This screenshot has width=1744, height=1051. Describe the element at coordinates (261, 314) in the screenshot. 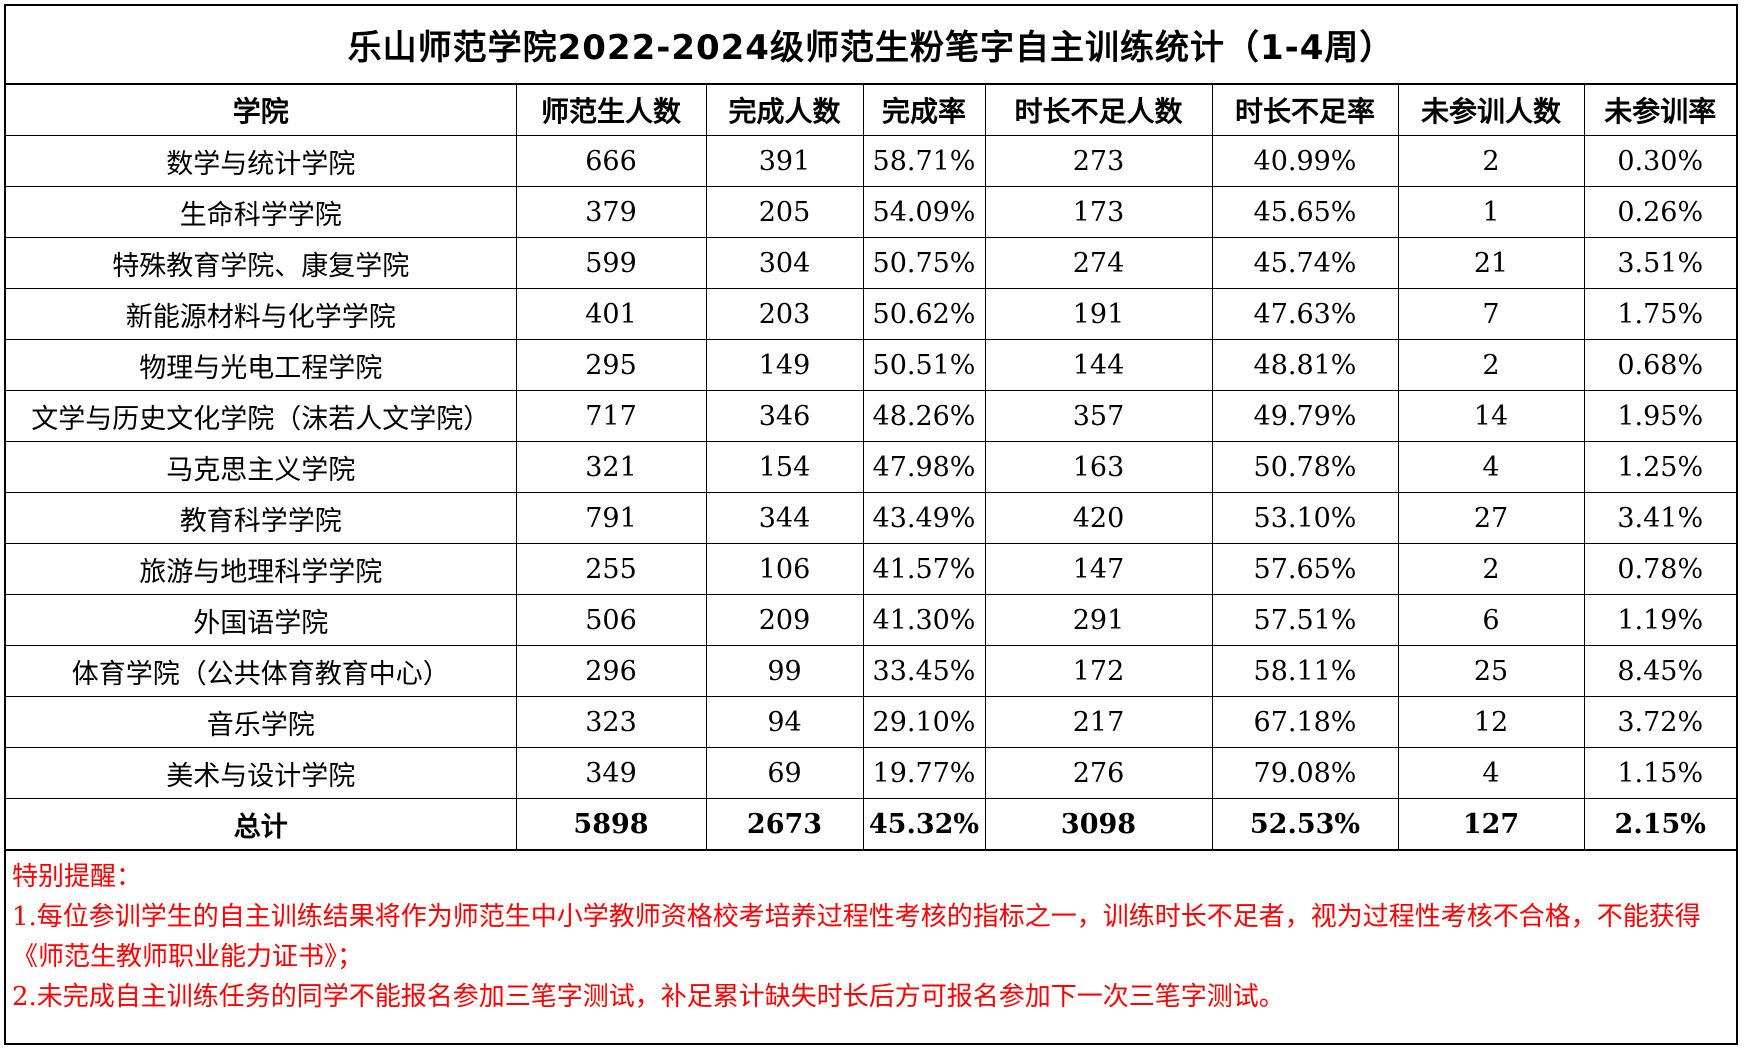

I see `college-name-cell: 新能源材料与化学学院` at that location.